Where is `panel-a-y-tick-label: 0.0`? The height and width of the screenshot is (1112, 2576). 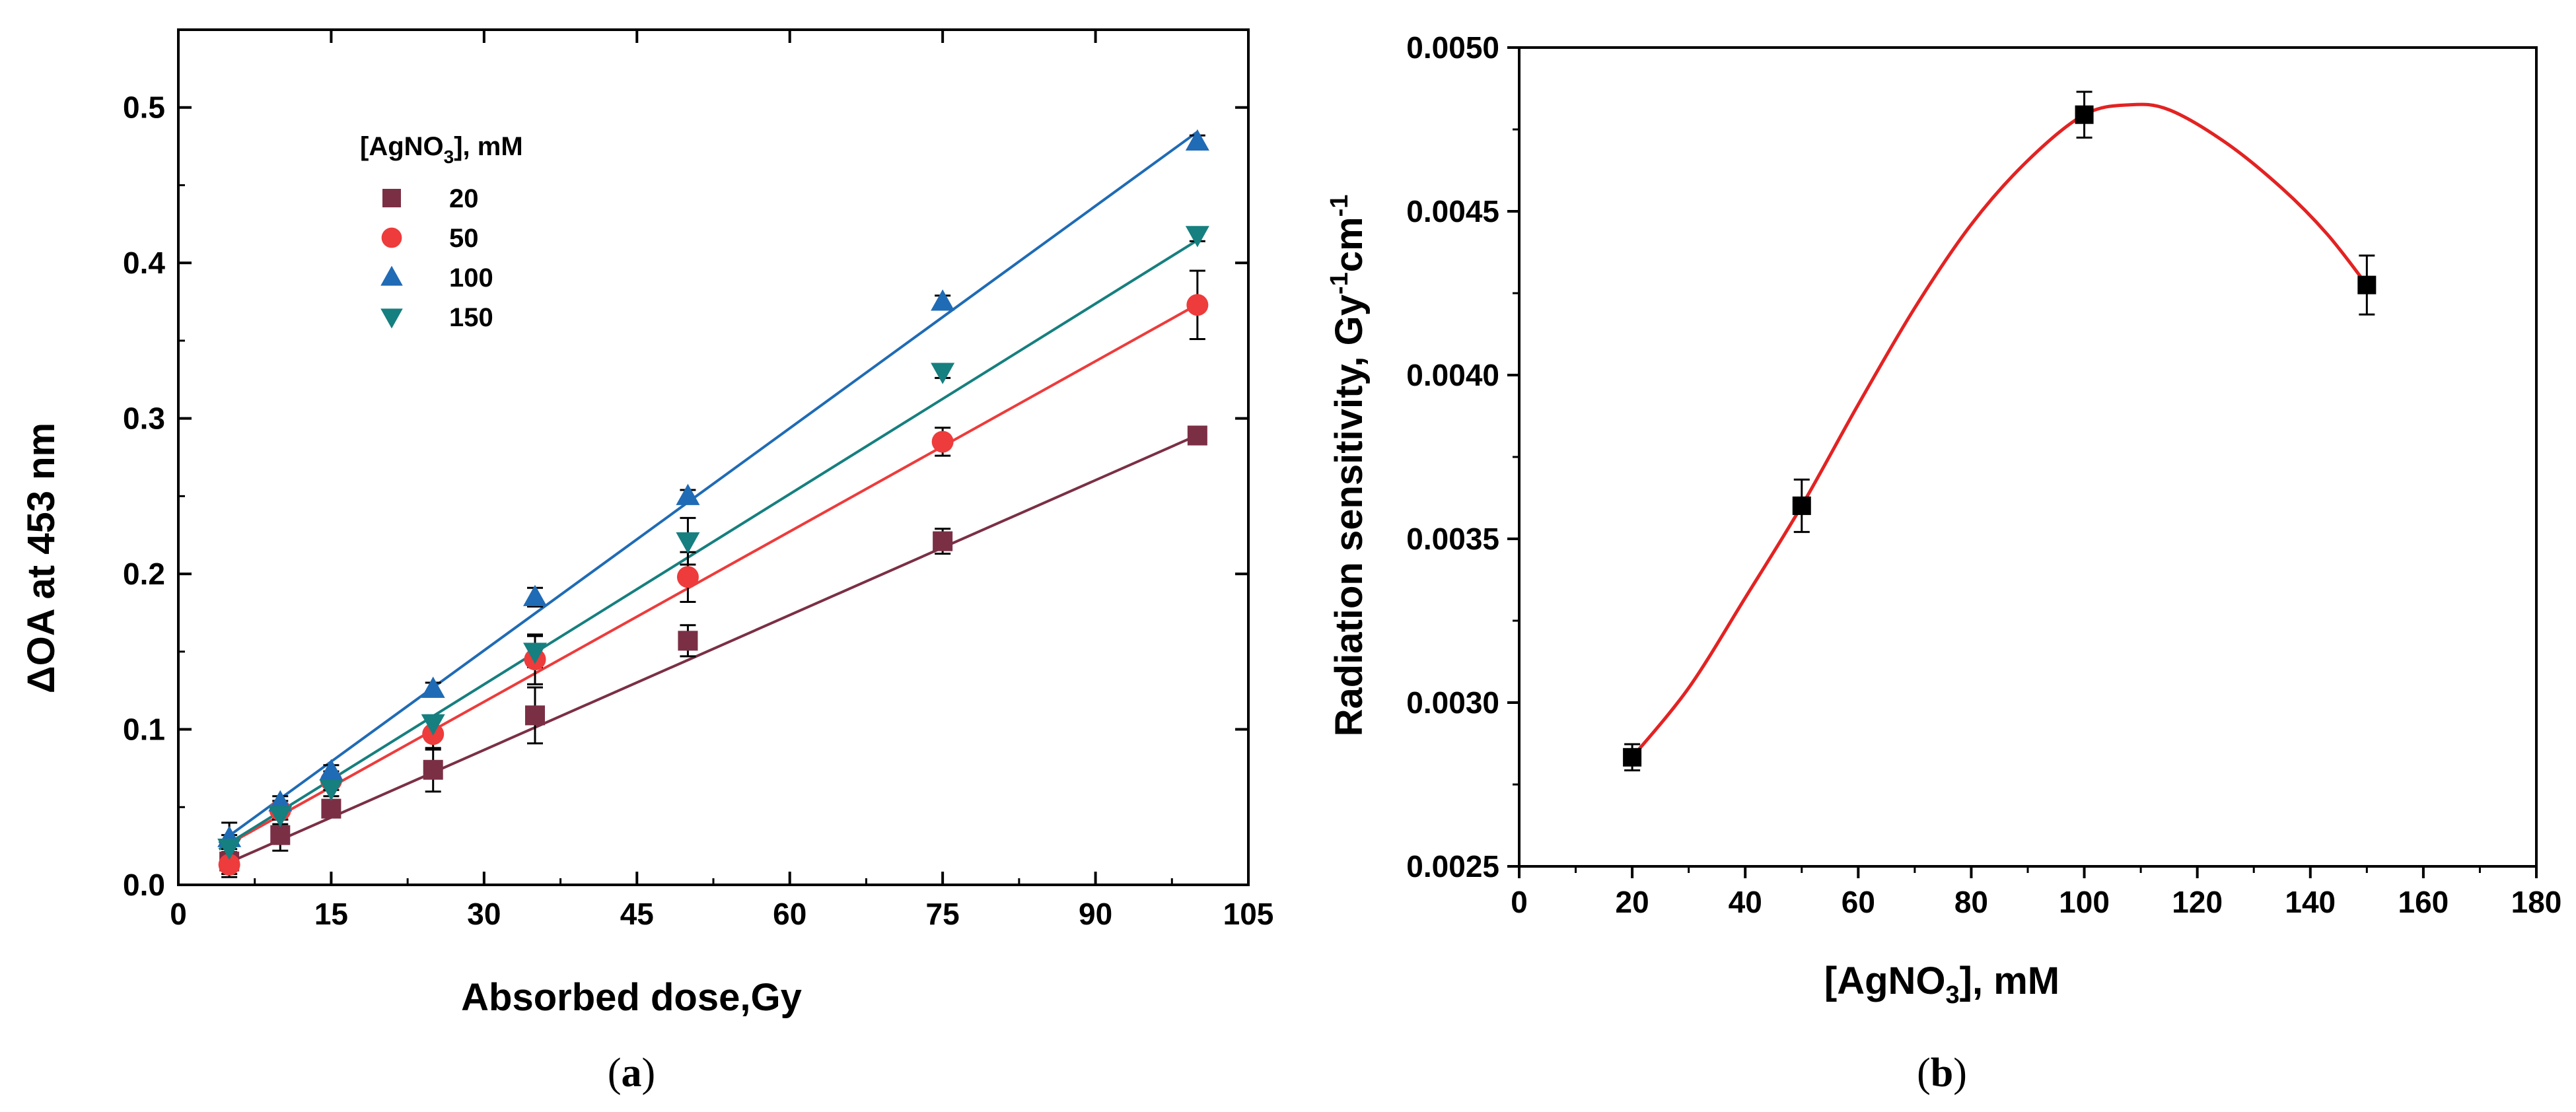 panel-a-y-tick-label: 0.0 is located at coordinates (144, 885).